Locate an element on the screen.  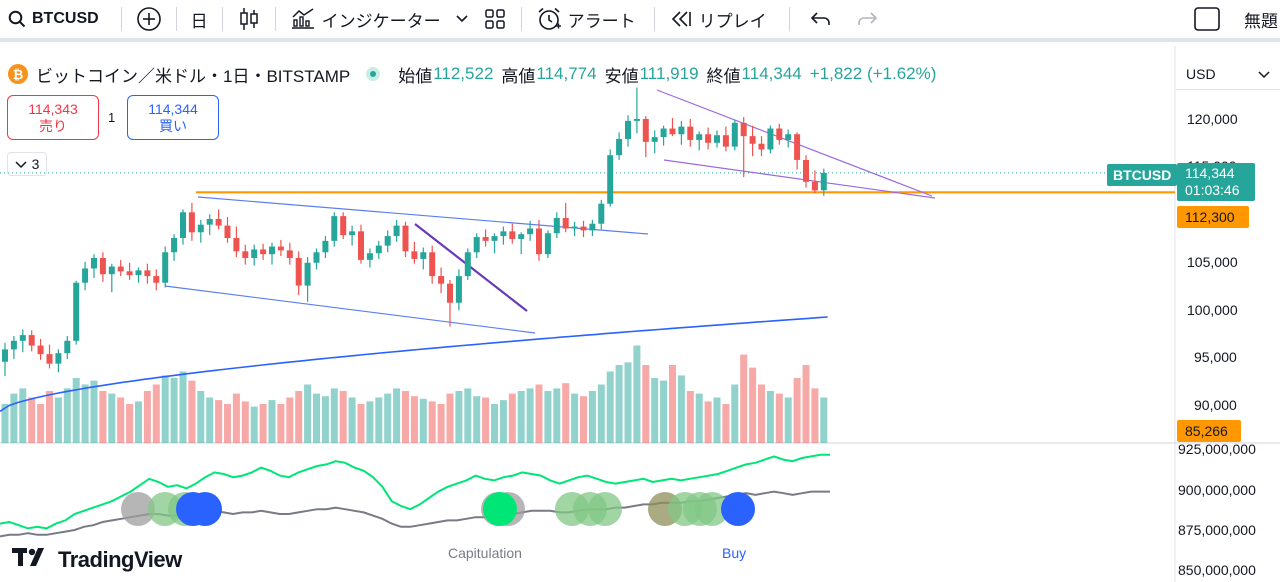
channel-lower-trendline is located at coordinates (350, 309).